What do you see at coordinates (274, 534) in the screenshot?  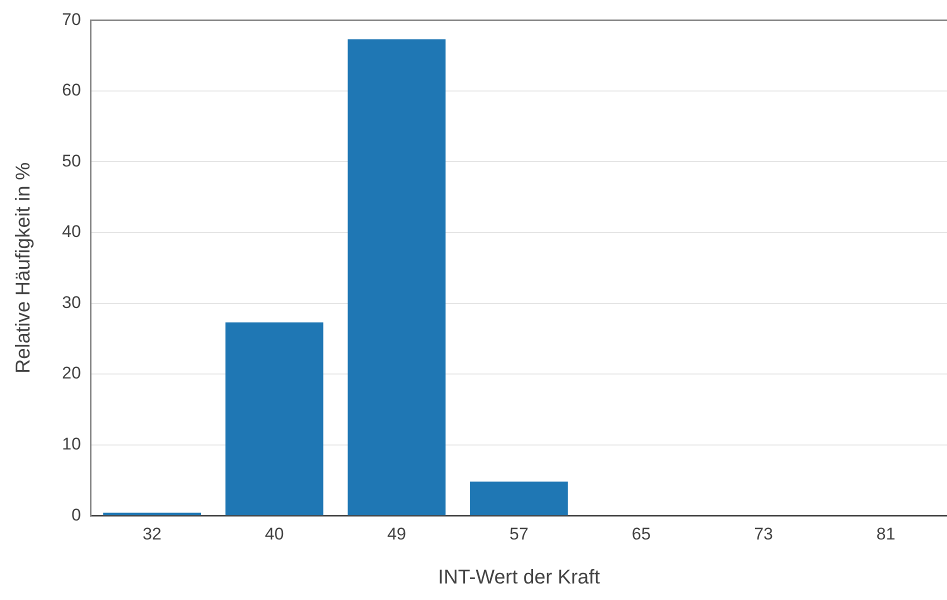 I see `x-tick-label: 40` at bounding box center [274, 534].